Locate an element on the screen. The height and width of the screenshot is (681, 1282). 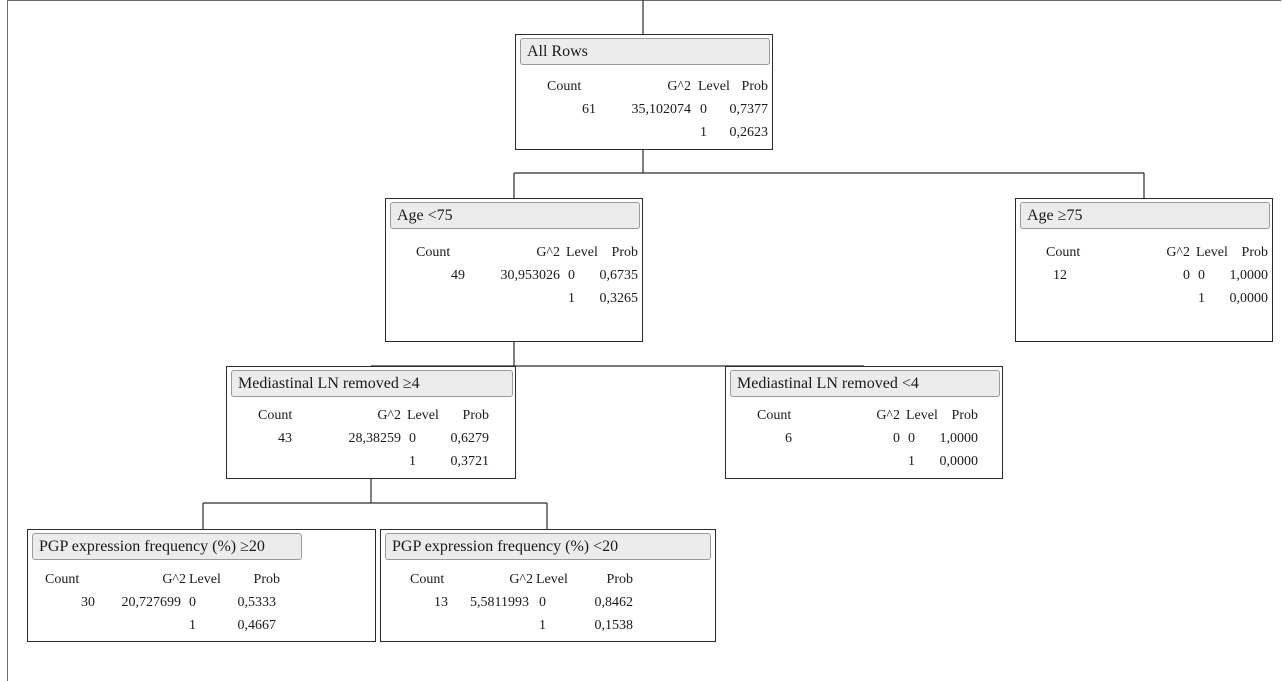
prob-value: 0,4667 is located at coordinates (257, 625).